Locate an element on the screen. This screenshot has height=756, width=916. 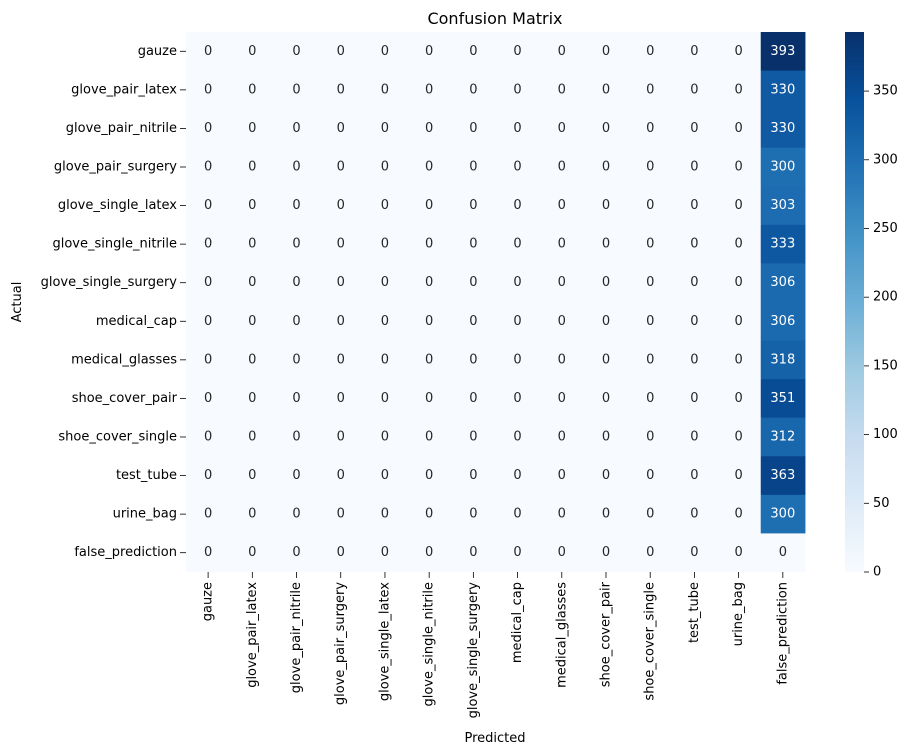
y-axis-label: Actual is located at coordinates (17, 302).